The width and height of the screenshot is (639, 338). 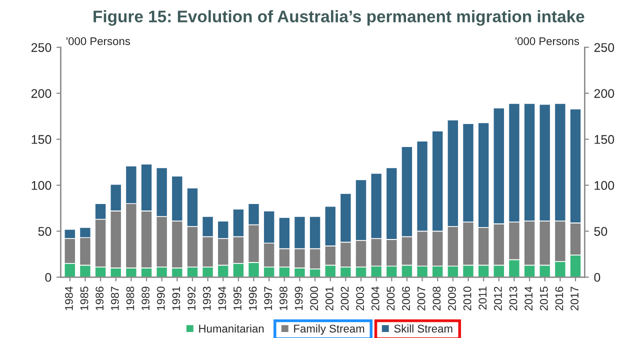 I want to click on y2-tick-label: 0, so click(x=597, y=277).